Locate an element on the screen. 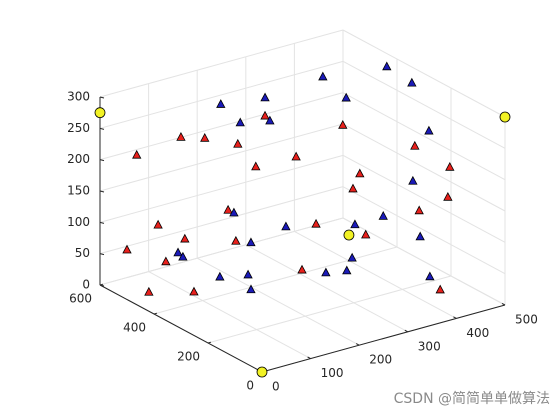 The image size is (560, 420). x-tick-label: 300 is located at coordinates (429, 346).